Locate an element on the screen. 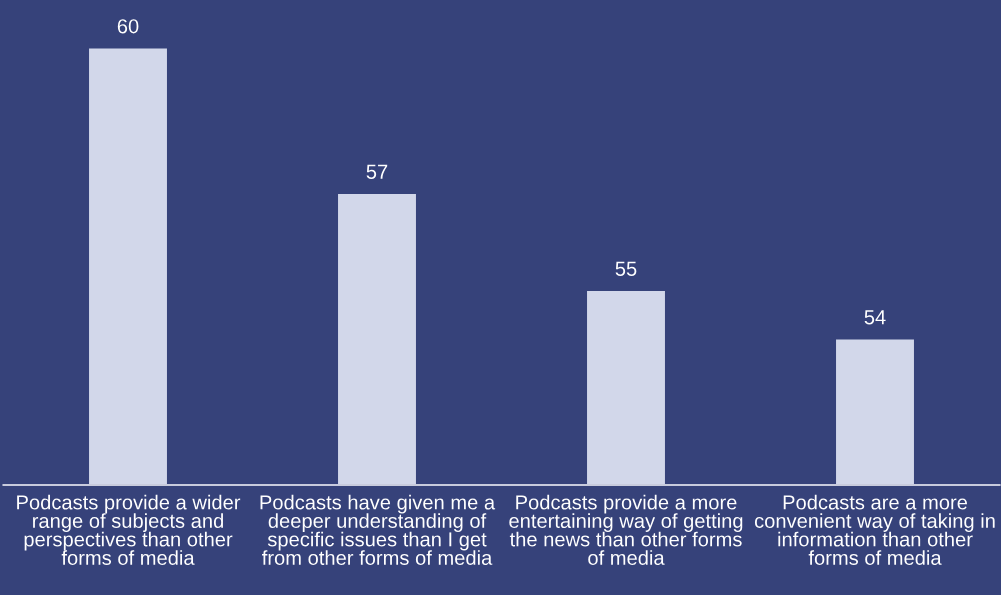 Image resolution: width=1001 pixels, height=595 pixels. x-tick-label: Podcasts provide a wider range of subjects and perspectives than other forms of media is located at coordinates (129, 529).